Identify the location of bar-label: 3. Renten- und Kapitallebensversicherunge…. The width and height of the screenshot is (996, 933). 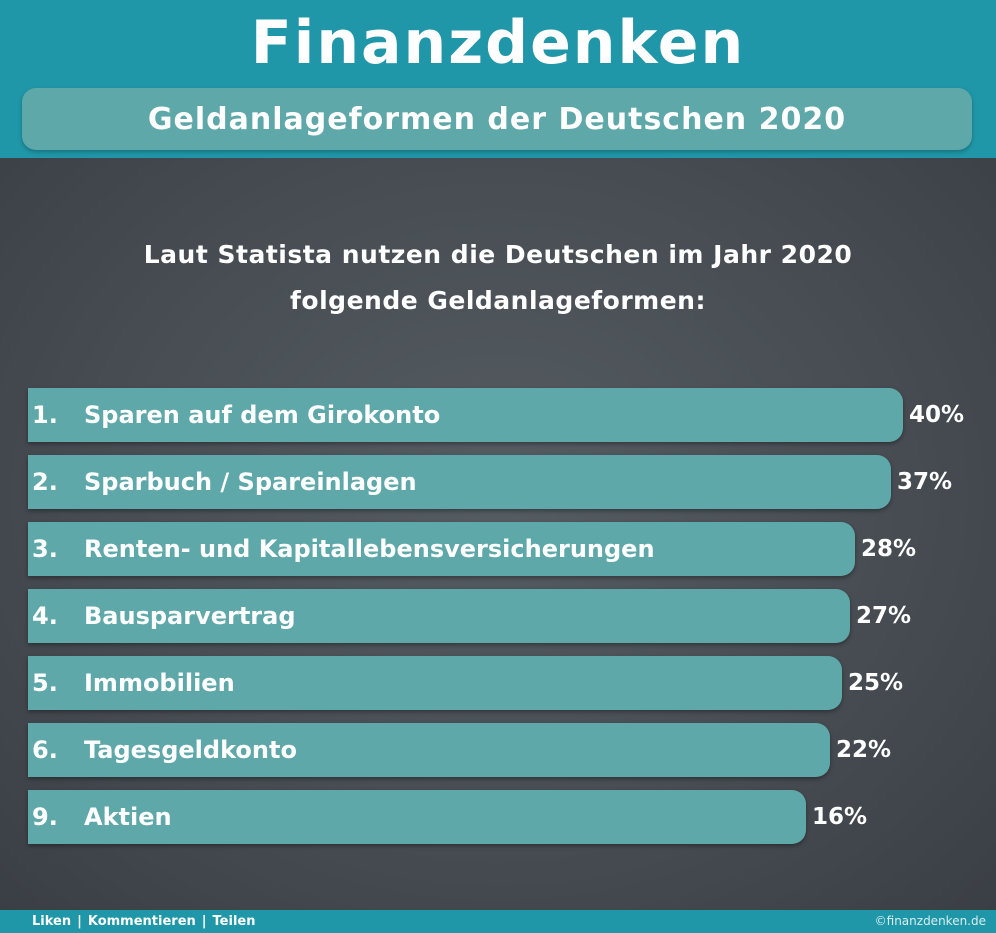
(343, 549).